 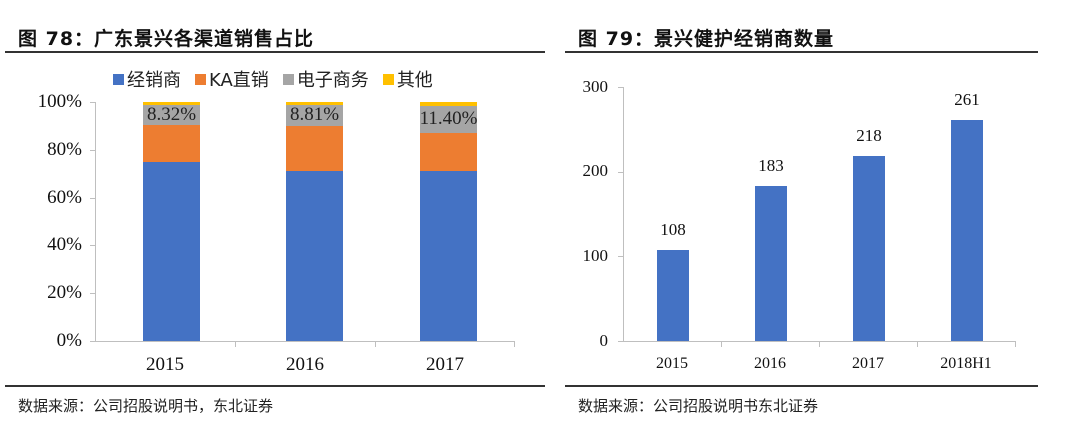 What do you see at coordinates (967, 100) in the screenshot?
I see `data-label: 261` at bounding box center [967, 100].